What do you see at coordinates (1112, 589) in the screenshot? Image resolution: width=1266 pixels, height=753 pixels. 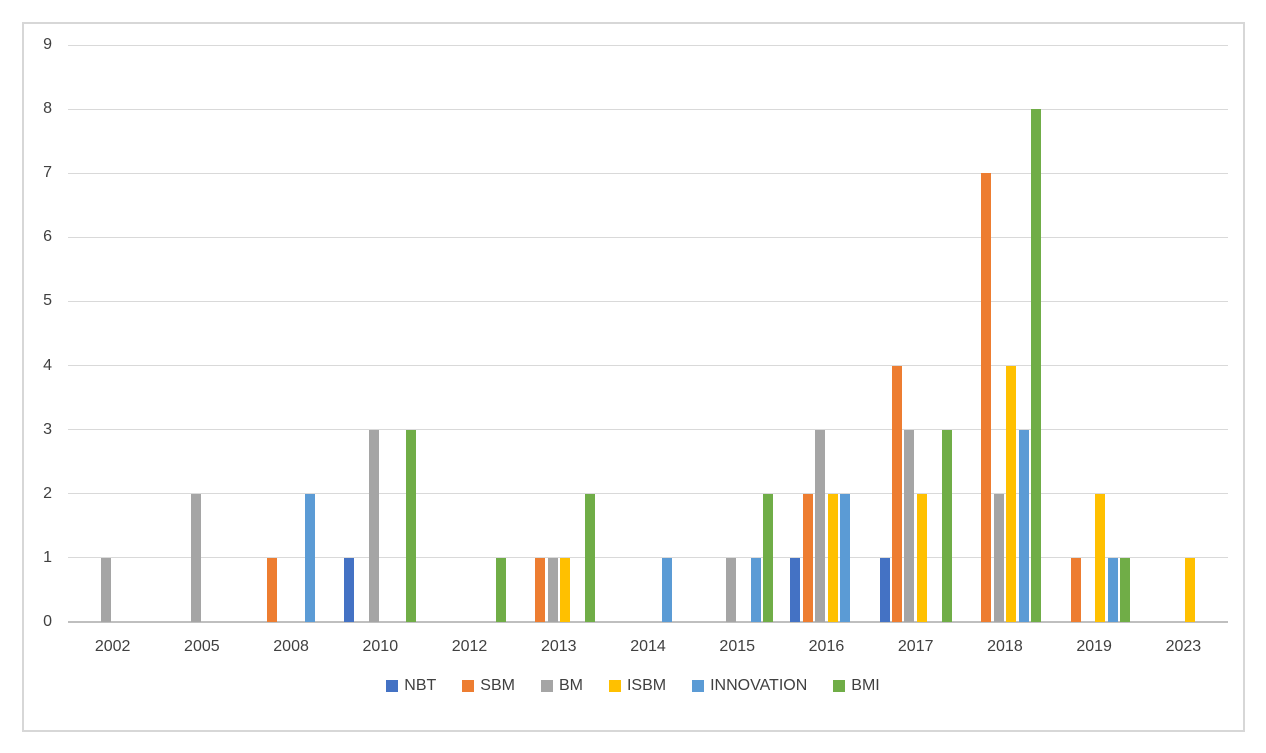 I see `bar-innovation-2019` at bounding box center [1112, 589].